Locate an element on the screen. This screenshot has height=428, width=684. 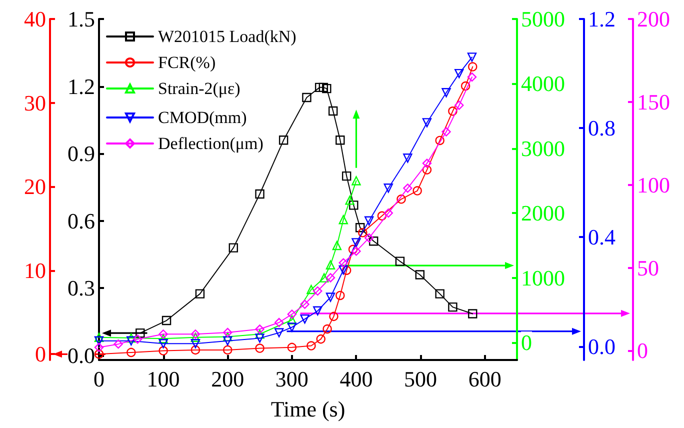
y2-tick-label: 10 is located at coordinates (35, 270).